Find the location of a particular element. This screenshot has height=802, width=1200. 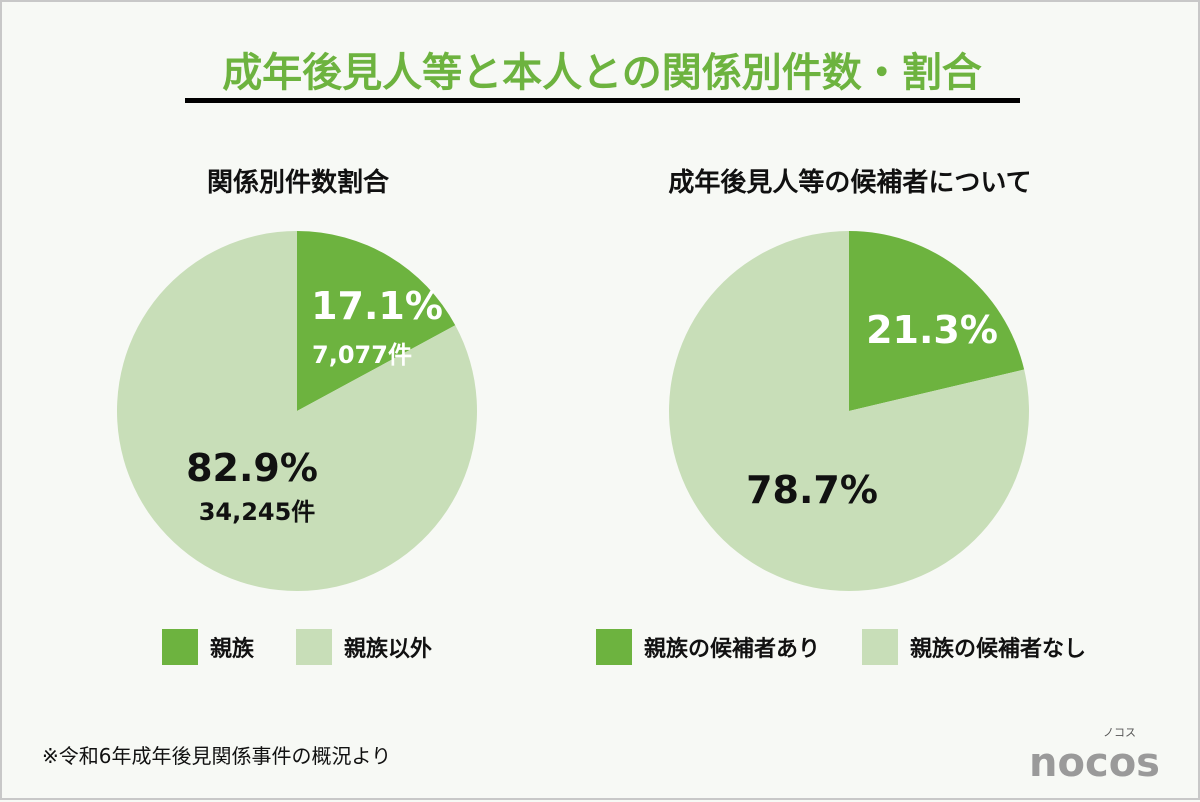

slice-label-percent: 78.7% is located at coordinates (812, 490).